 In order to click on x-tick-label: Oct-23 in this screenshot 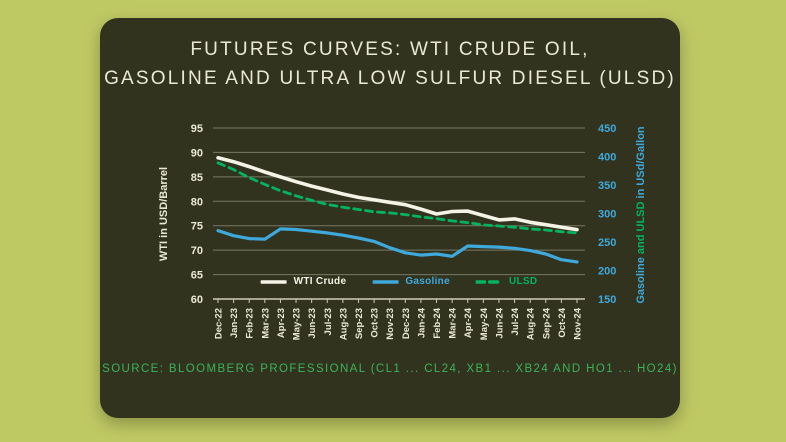, I will do `click(375, 323)`.